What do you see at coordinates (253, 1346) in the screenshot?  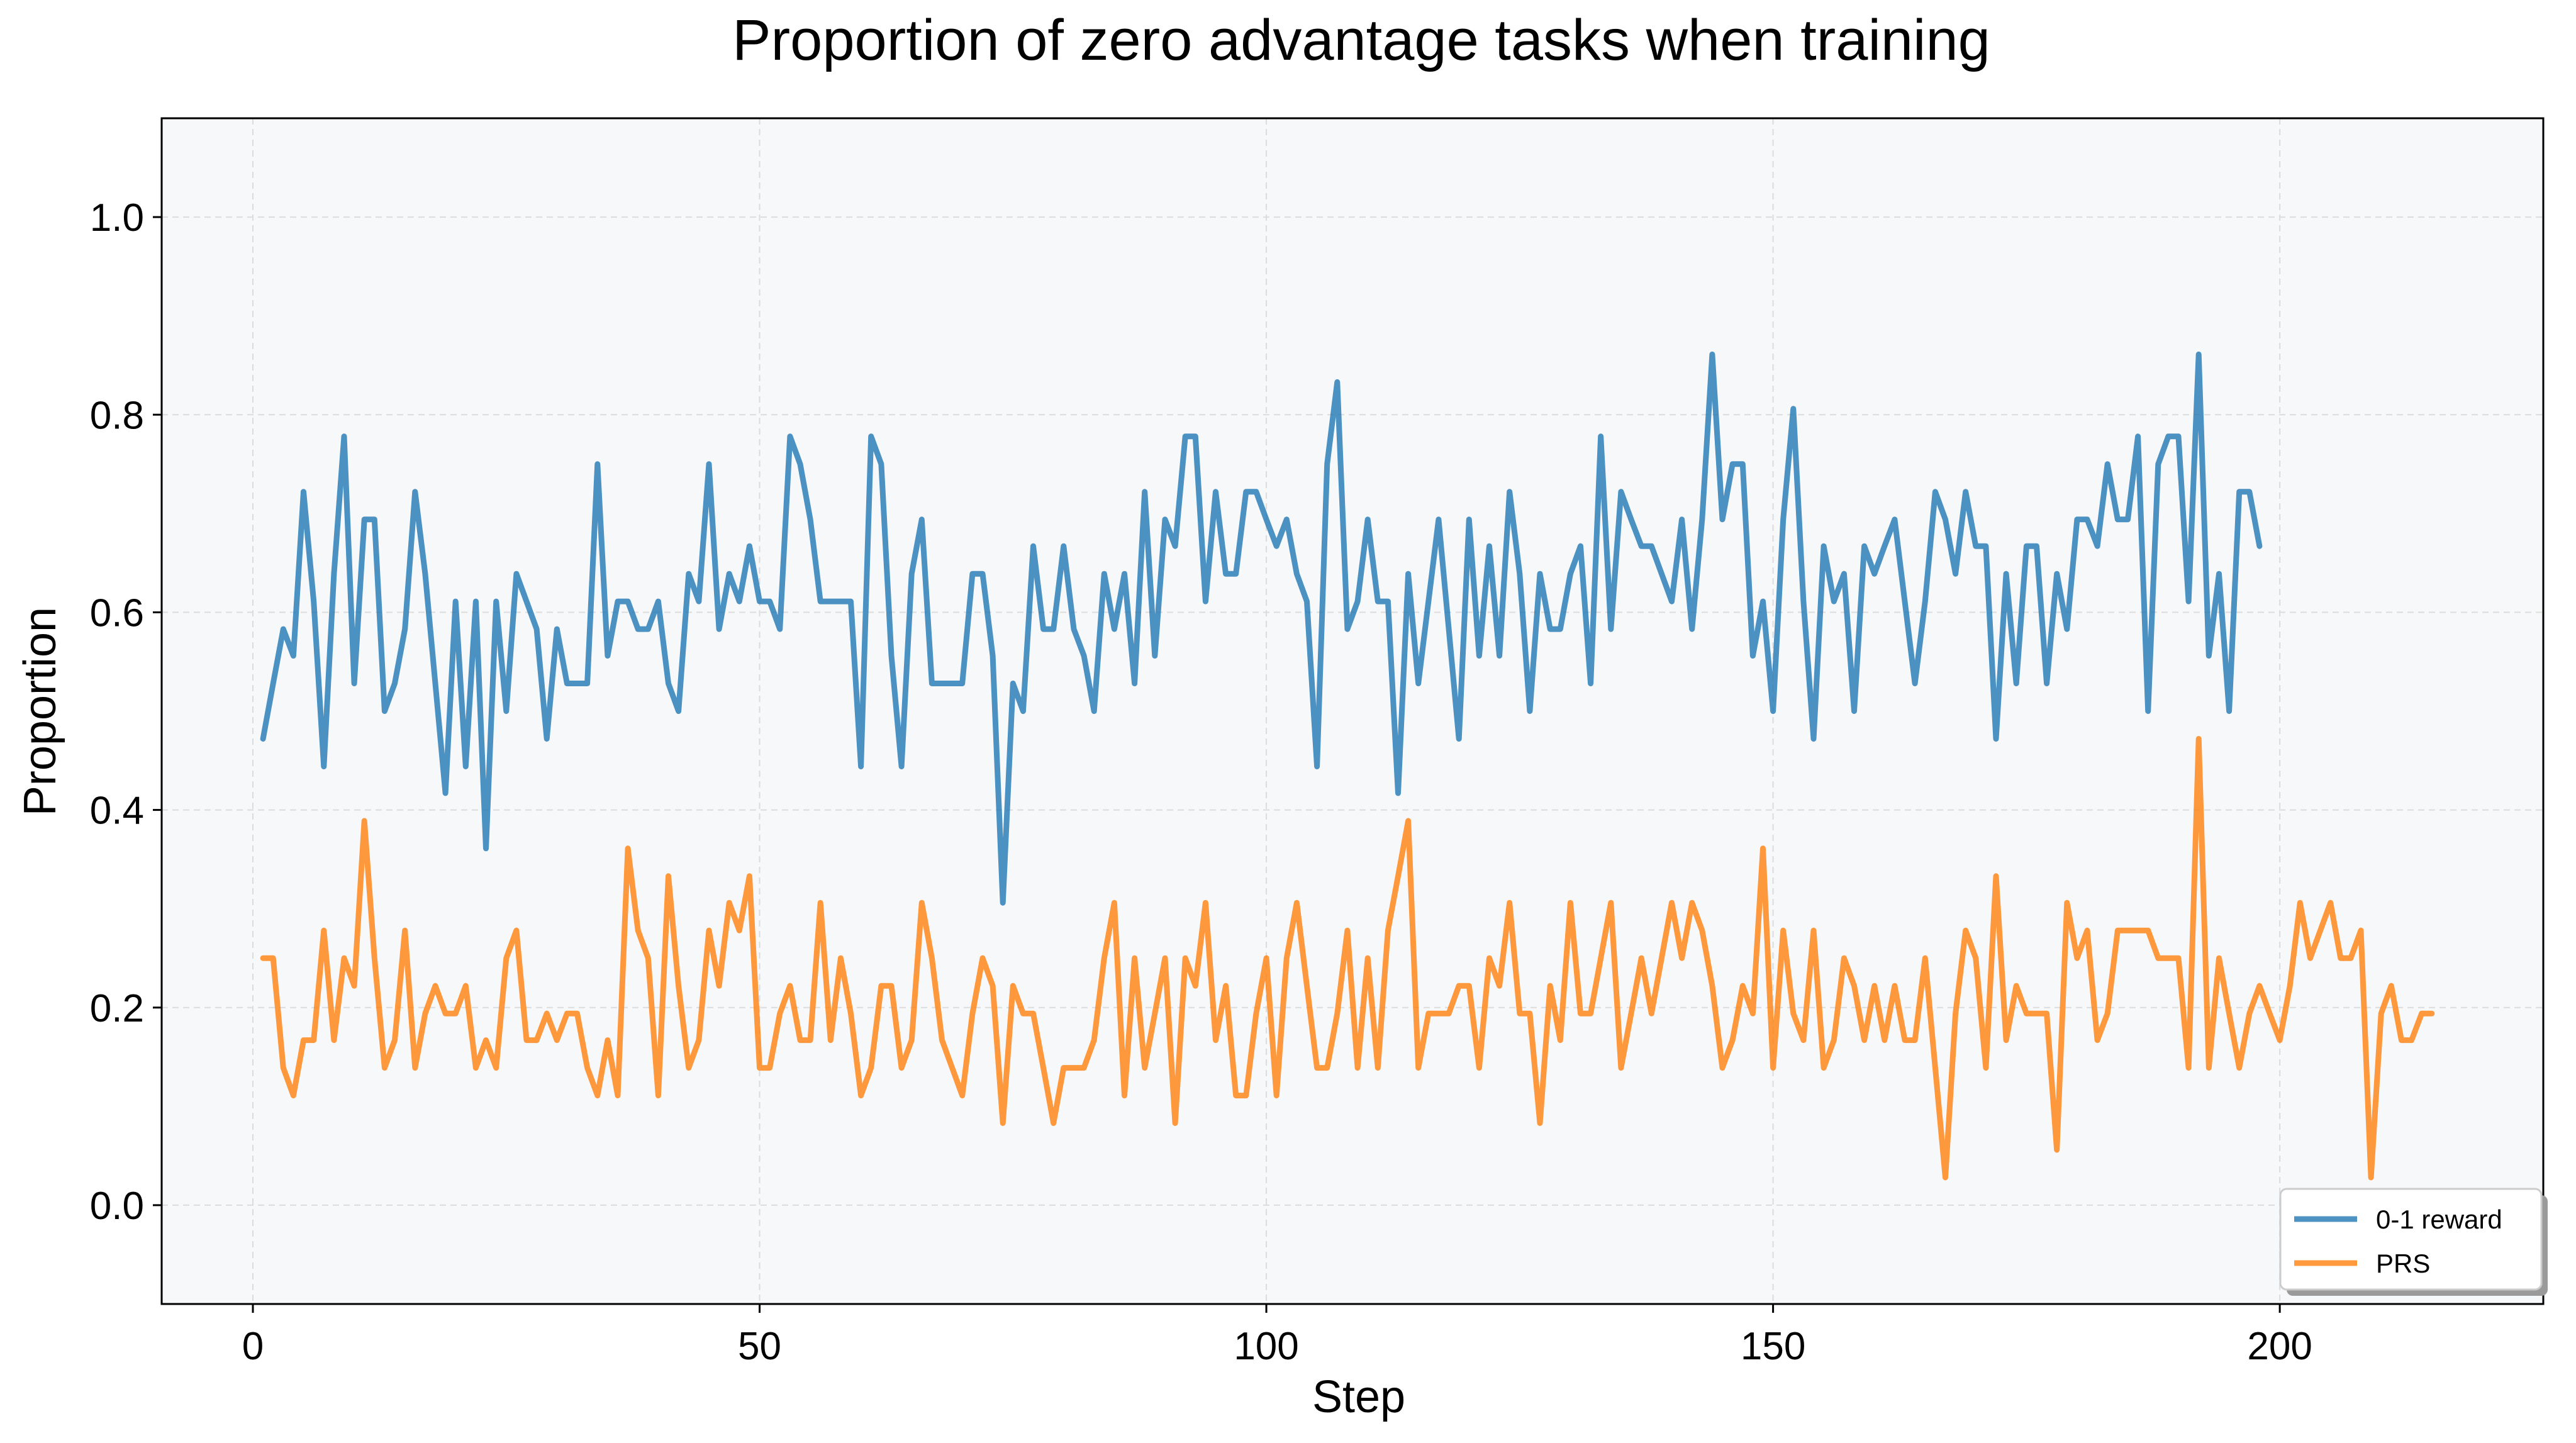 I see `x-tick-label: 0` at bounding box center [253, 1346].